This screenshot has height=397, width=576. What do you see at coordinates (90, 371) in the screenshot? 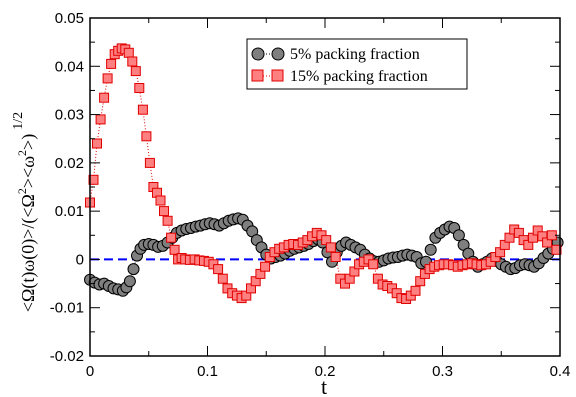
I see `x-tick-label: 0` at bounding box center [90, 371].